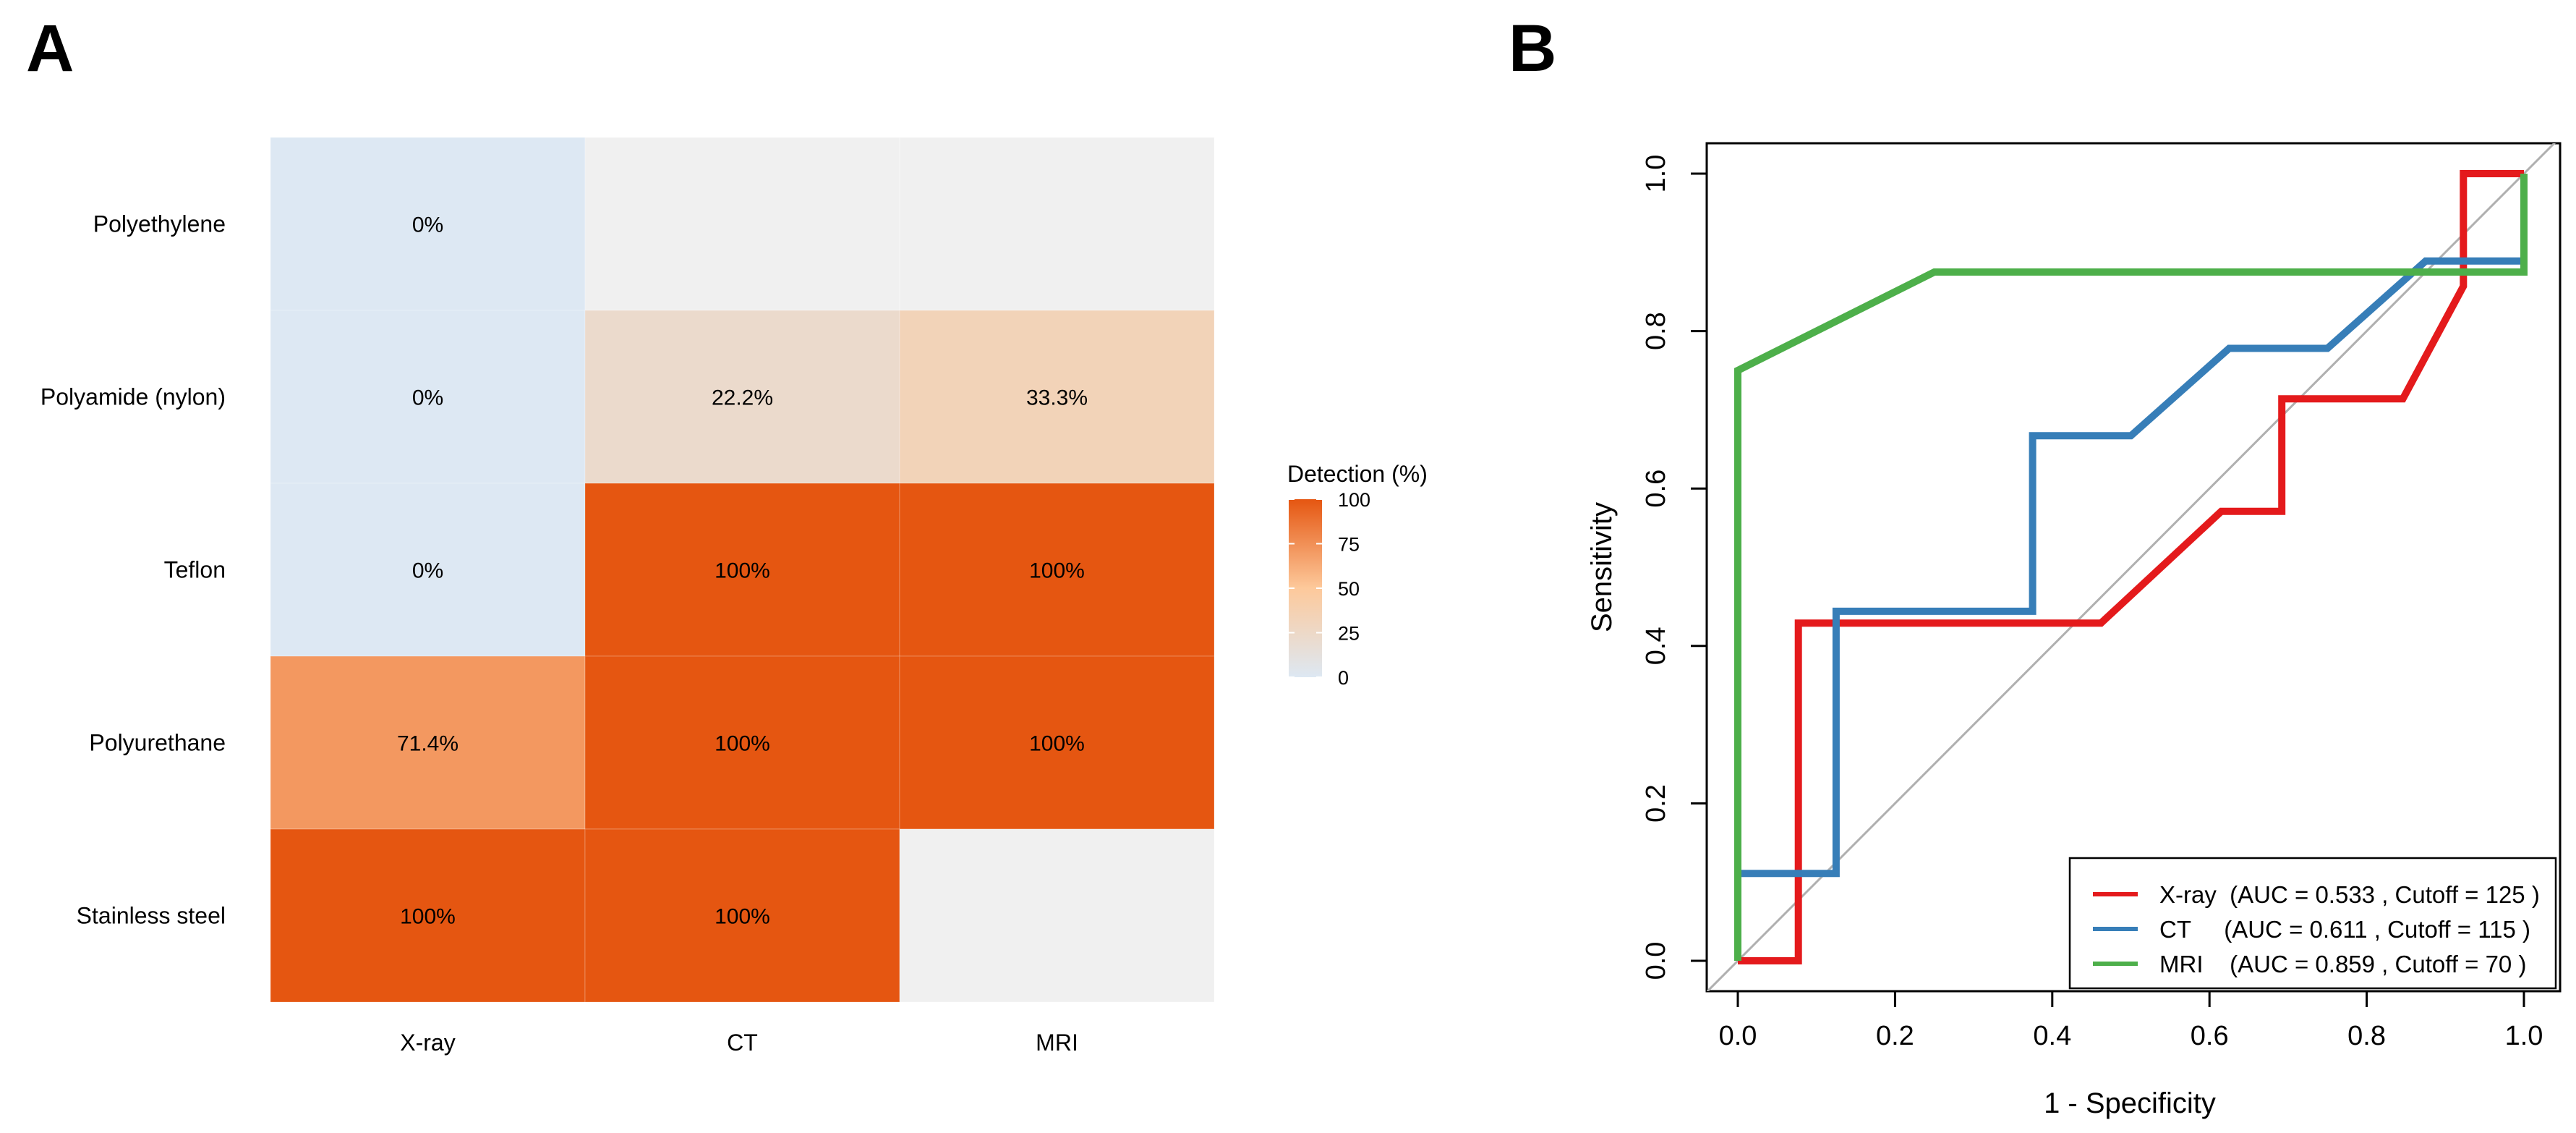  I want to click on row-label: Polyurethane, so click(157, 743).